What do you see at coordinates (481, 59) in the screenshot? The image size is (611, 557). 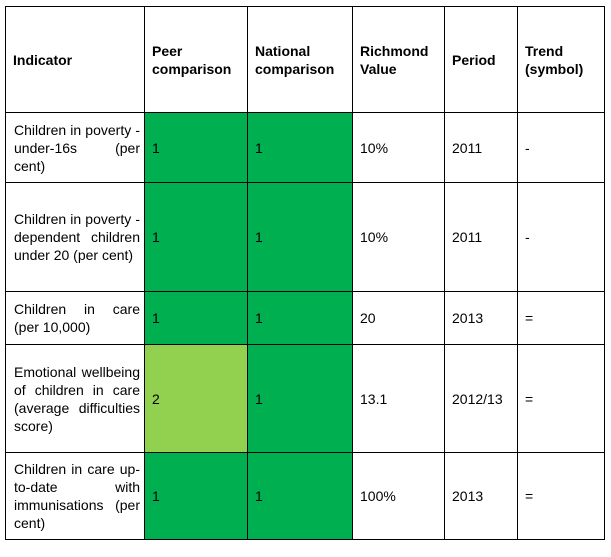 I see `header-period: Period` at bounding box center [481, 59].